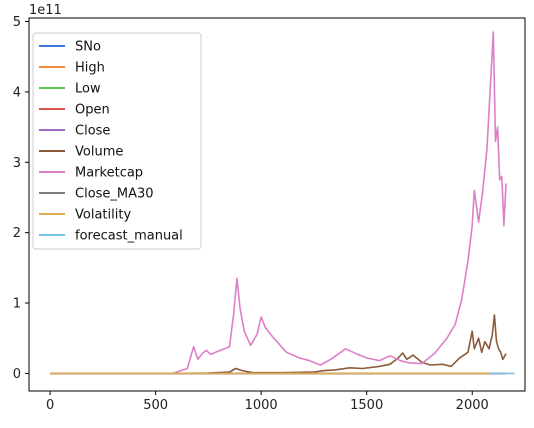 Image resolution: width=534 pixels, height=428 pixels. What do you see at coordinates (103, 215) in the screenshot?
I see `legend-label: Volatility` at bounding box center [103, 215].